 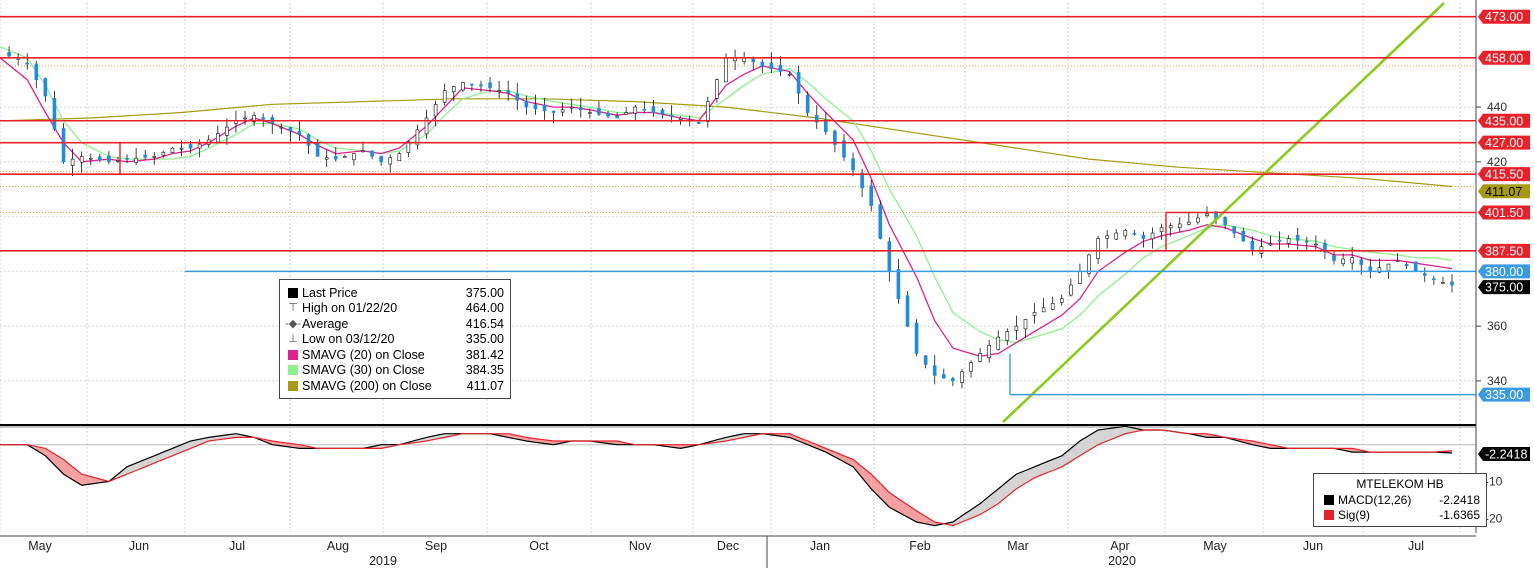 I want to click on level-tag-label: 335.00, so click(x=1504, y=395).